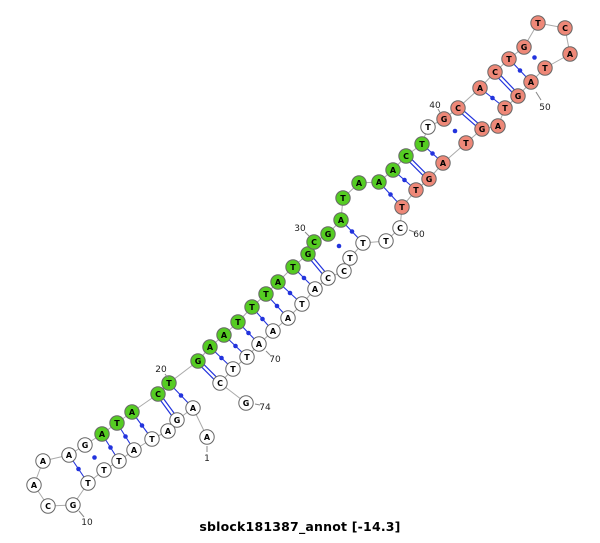  What do you see at coordinates (302, 304) in the screenshot?
I see `nucleotide-letter-67: T` at bounding box center [302, 304].